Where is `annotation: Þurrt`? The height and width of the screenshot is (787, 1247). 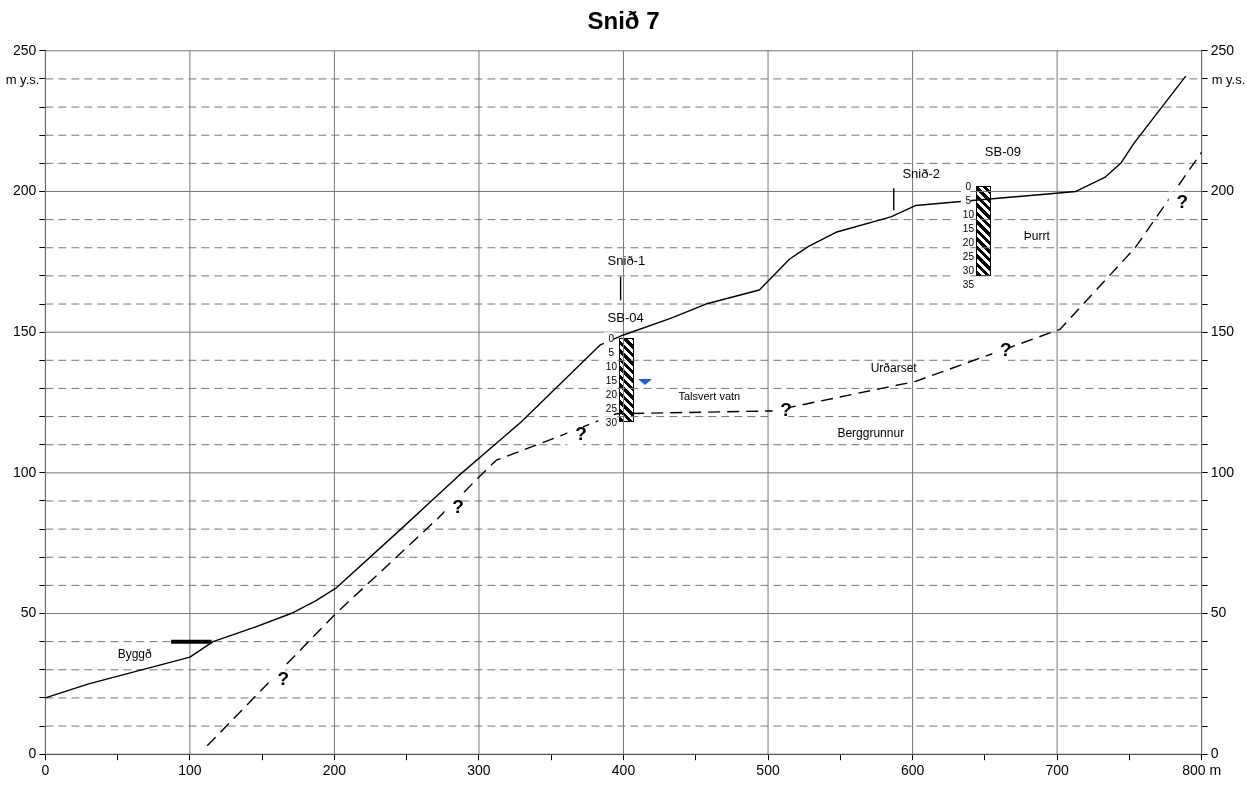 annotation: Þurrt is located at coordinates (1037, 235).